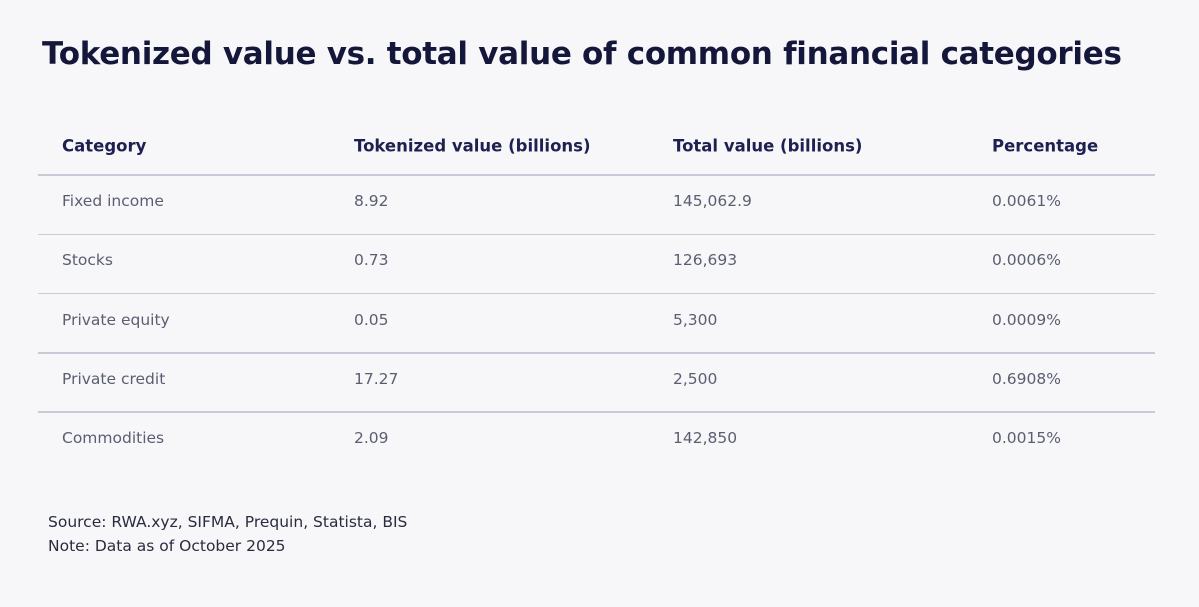 The height and width of the screenshot is (607, 1199). I want to click on table-cell: 2.09, so click(371, 438).